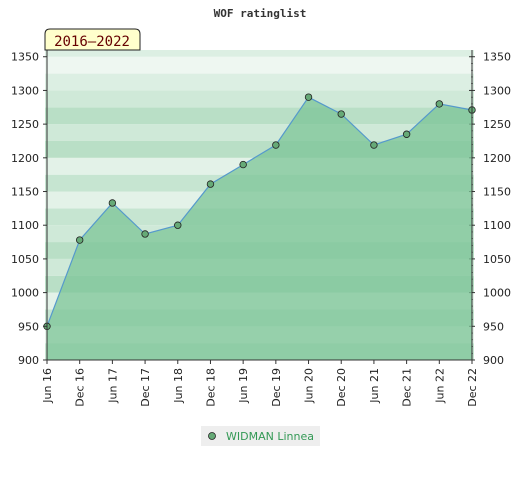 This screenshot has height=480, width=520. What do you see at coordinates (25, 158) in the screenshot?
I see `y-tick-label-left: 1200` at bounding box center [25, 158].